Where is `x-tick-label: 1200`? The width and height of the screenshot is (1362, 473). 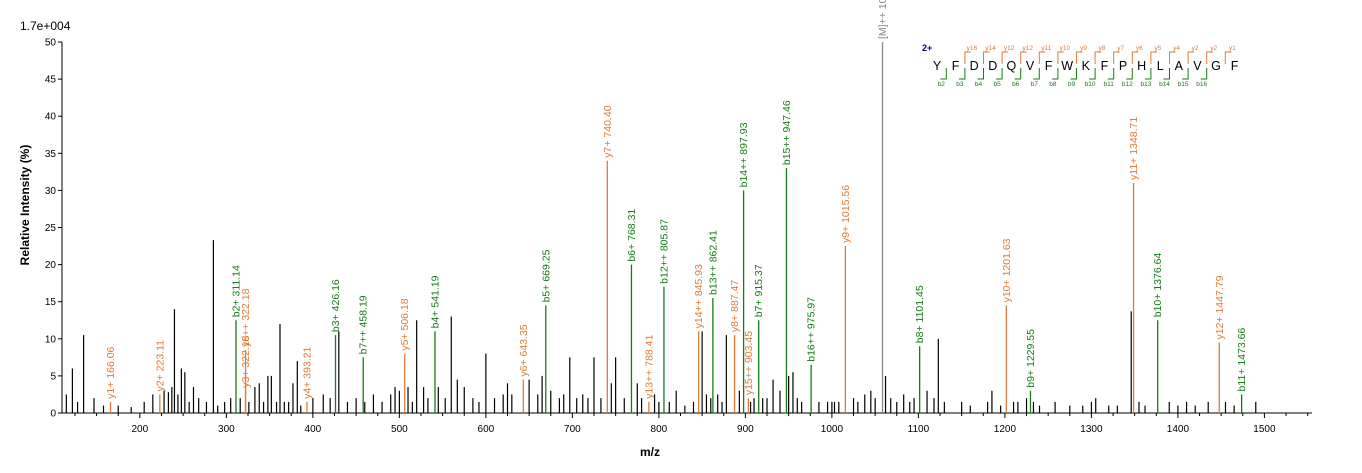 x-tick-label: 1200 is located at coordinates (1005, 429).